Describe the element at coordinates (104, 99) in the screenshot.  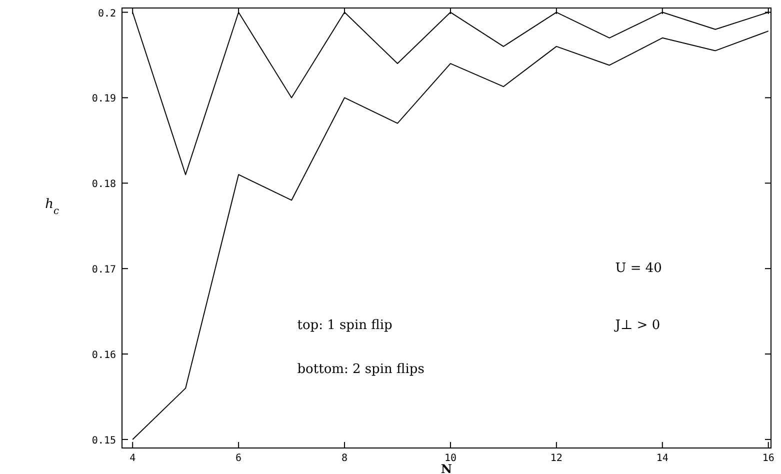
I see `y-tick-label: 0.19` at that location.